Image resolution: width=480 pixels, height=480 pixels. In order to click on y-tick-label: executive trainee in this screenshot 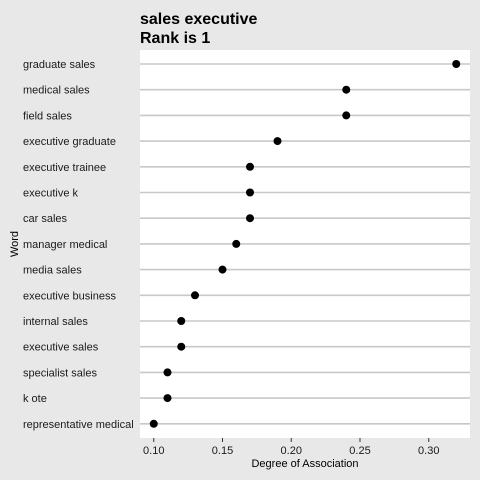, I will do `click(64, 168)`.